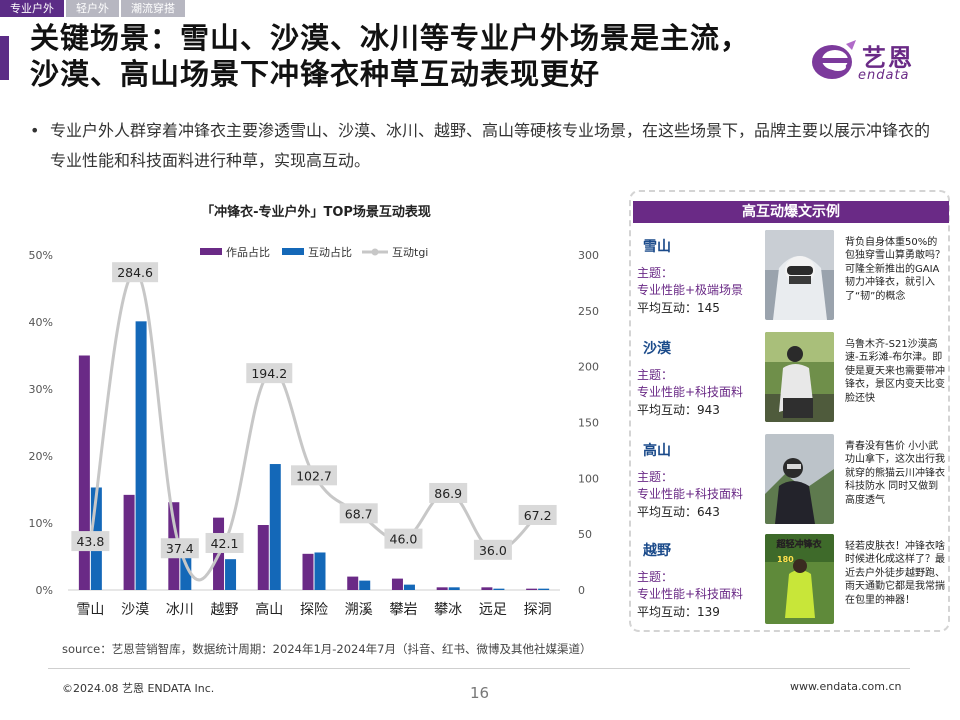 This screenshot has height=720, width=960. I want to click on tgi-data-label: 37.4, so click(180, 548).